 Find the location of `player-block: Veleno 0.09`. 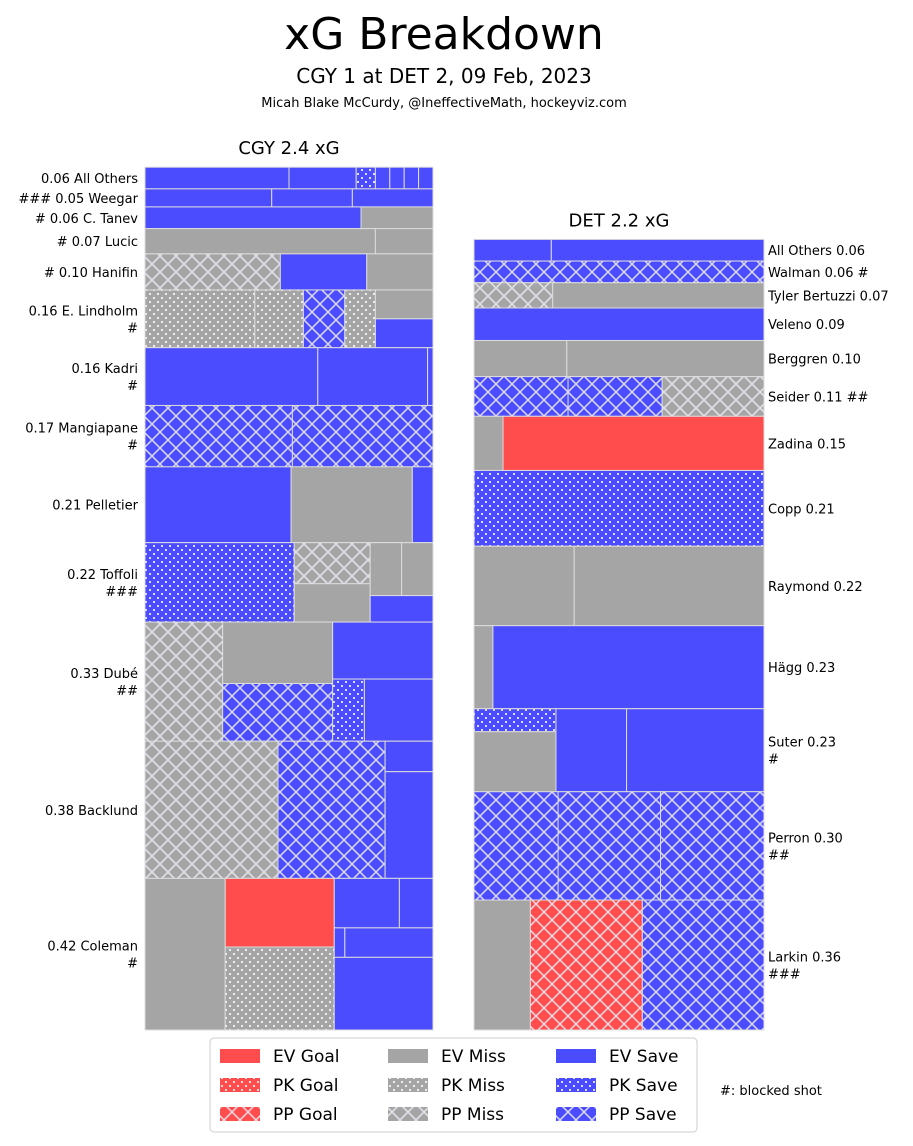

player-block: Veleno 0.09 is located at coordinates (659, 324).